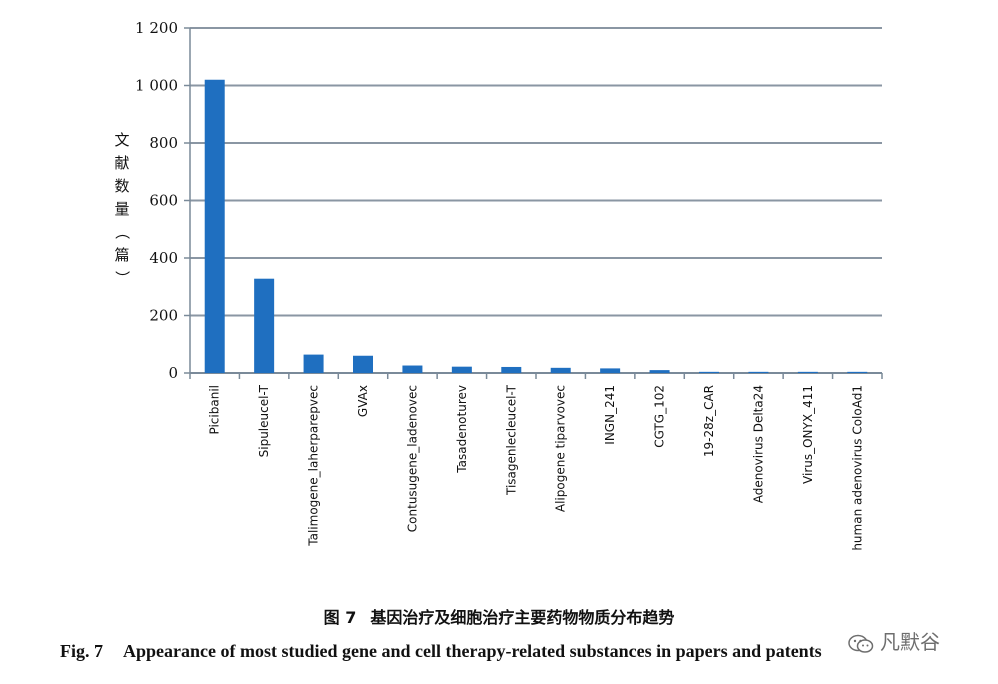  What do you see at coordinates (758, 444) in the screenshot?
I see `x-tick-label: Adenovirus Delta24` at bounding box center [758, 444].